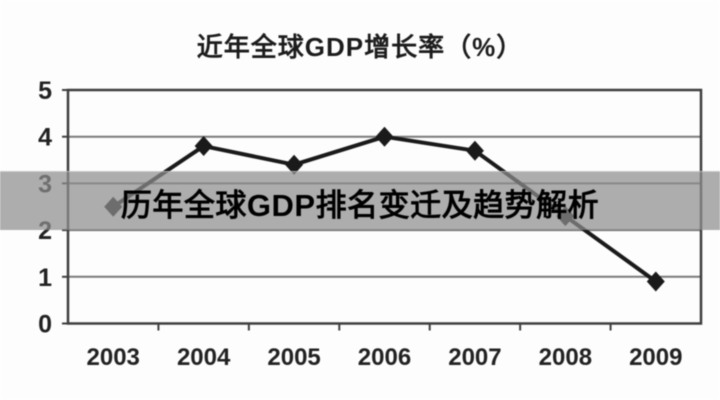 The height and width of the screenshot is (400, 720). Describe the element at coordinates (655, 357) in the screenshot. I see `x-label-2009: 2009` at that location.